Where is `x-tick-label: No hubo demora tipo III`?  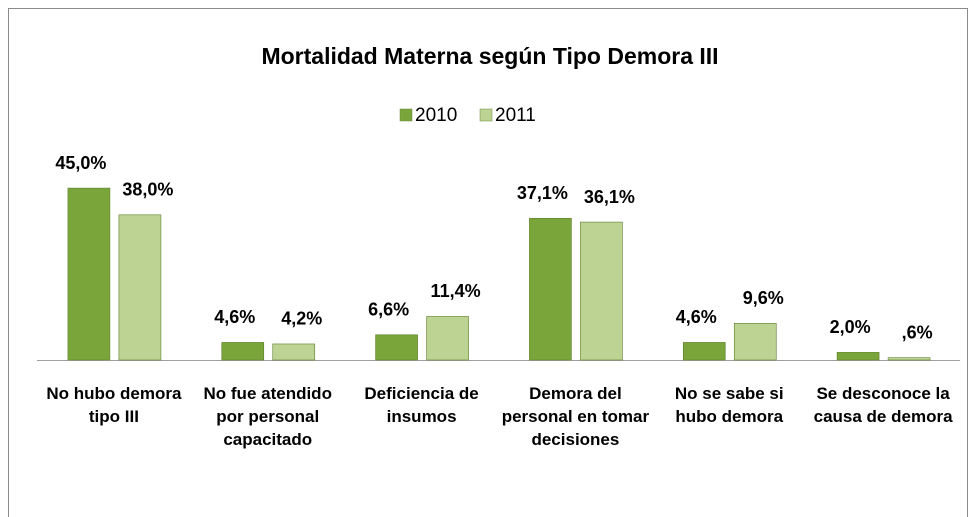 x-tick-label: No hubo demora tipo III is located at coordinates (114, 405).